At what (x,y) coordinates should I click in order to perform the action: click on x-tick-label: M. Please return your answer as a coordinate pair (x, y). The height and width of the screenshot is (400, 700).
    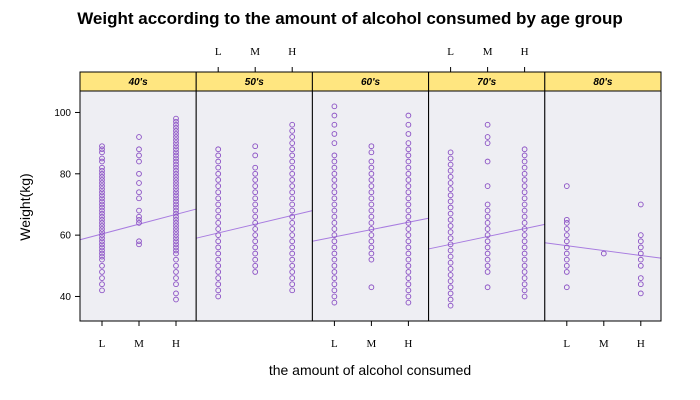
    Looking at the image, I should click on (255, 52).